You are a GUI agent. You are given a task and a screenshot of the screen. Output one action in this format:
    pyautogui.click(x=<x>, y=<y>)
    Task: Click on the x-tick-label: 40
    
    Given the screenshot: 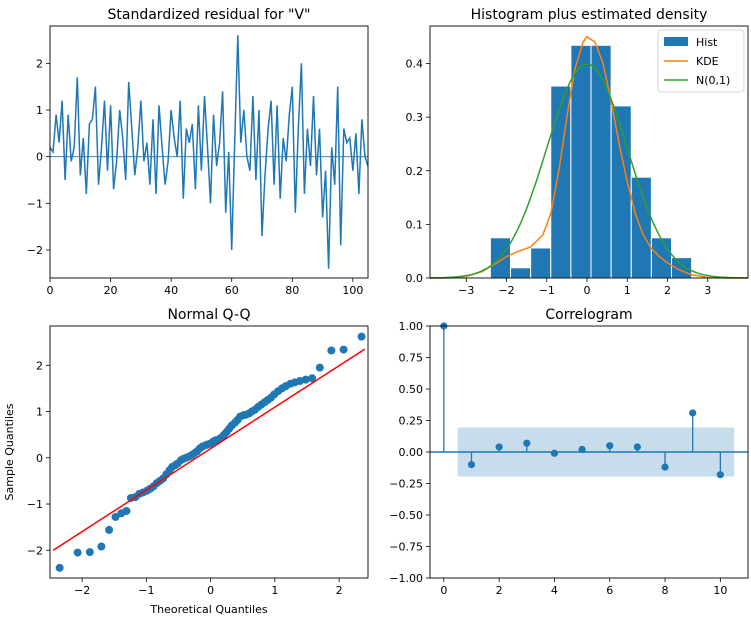 What is the action you would take?
    pyautogui.click(x=171, y=290)
    